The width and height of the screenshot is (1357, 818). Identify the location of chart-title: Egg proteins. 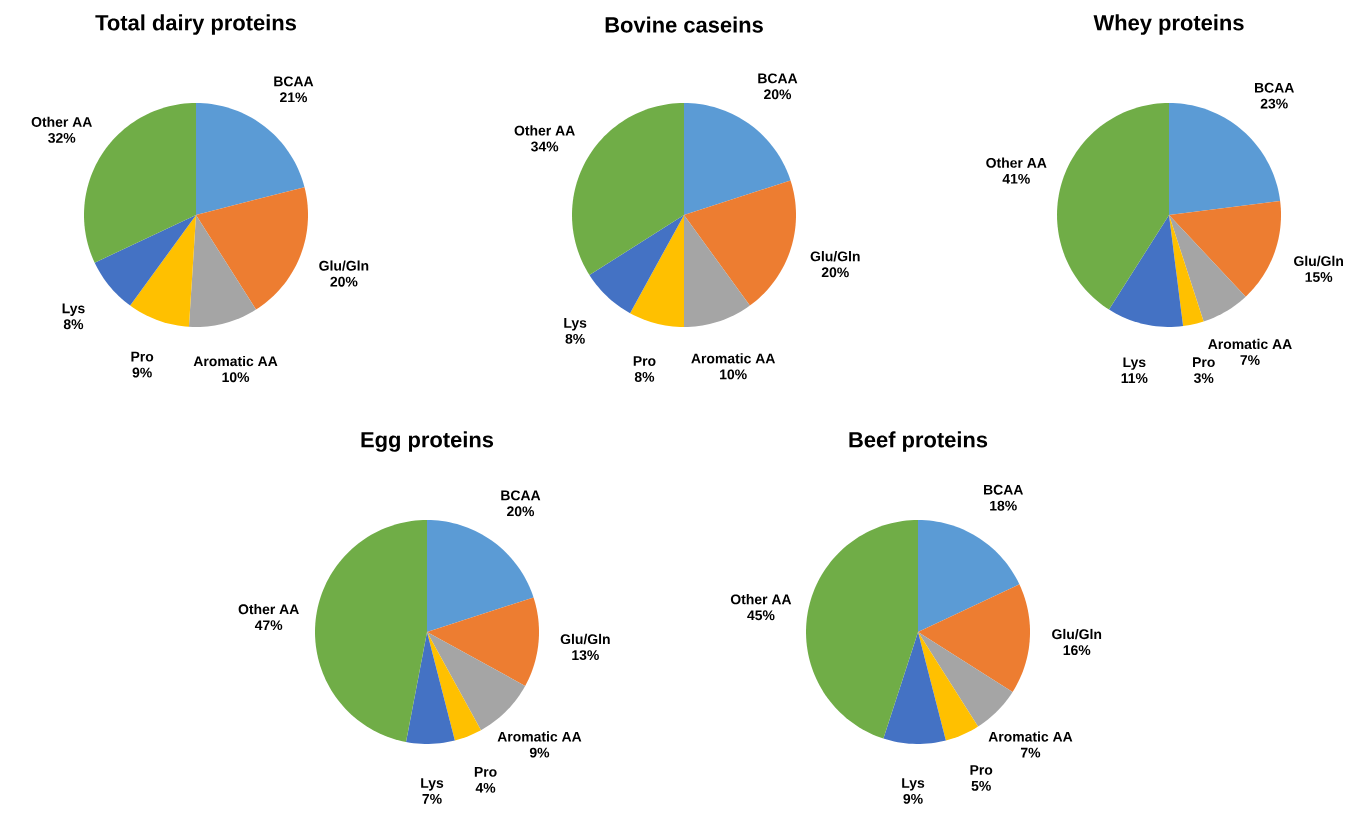
(427, 441).